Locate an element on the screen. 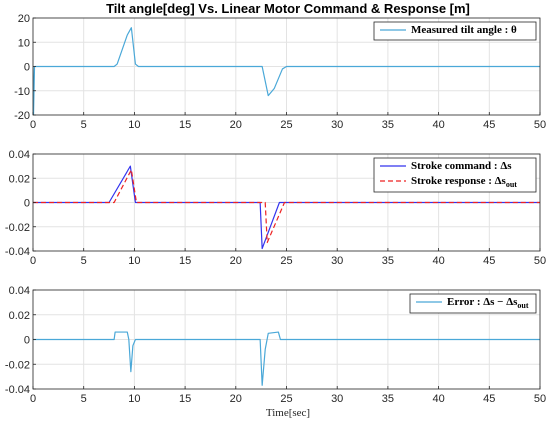 The width and height of the screenshot is (550, 422). legend: Measured tilt angle : θ is located at coordinates (455, 31).